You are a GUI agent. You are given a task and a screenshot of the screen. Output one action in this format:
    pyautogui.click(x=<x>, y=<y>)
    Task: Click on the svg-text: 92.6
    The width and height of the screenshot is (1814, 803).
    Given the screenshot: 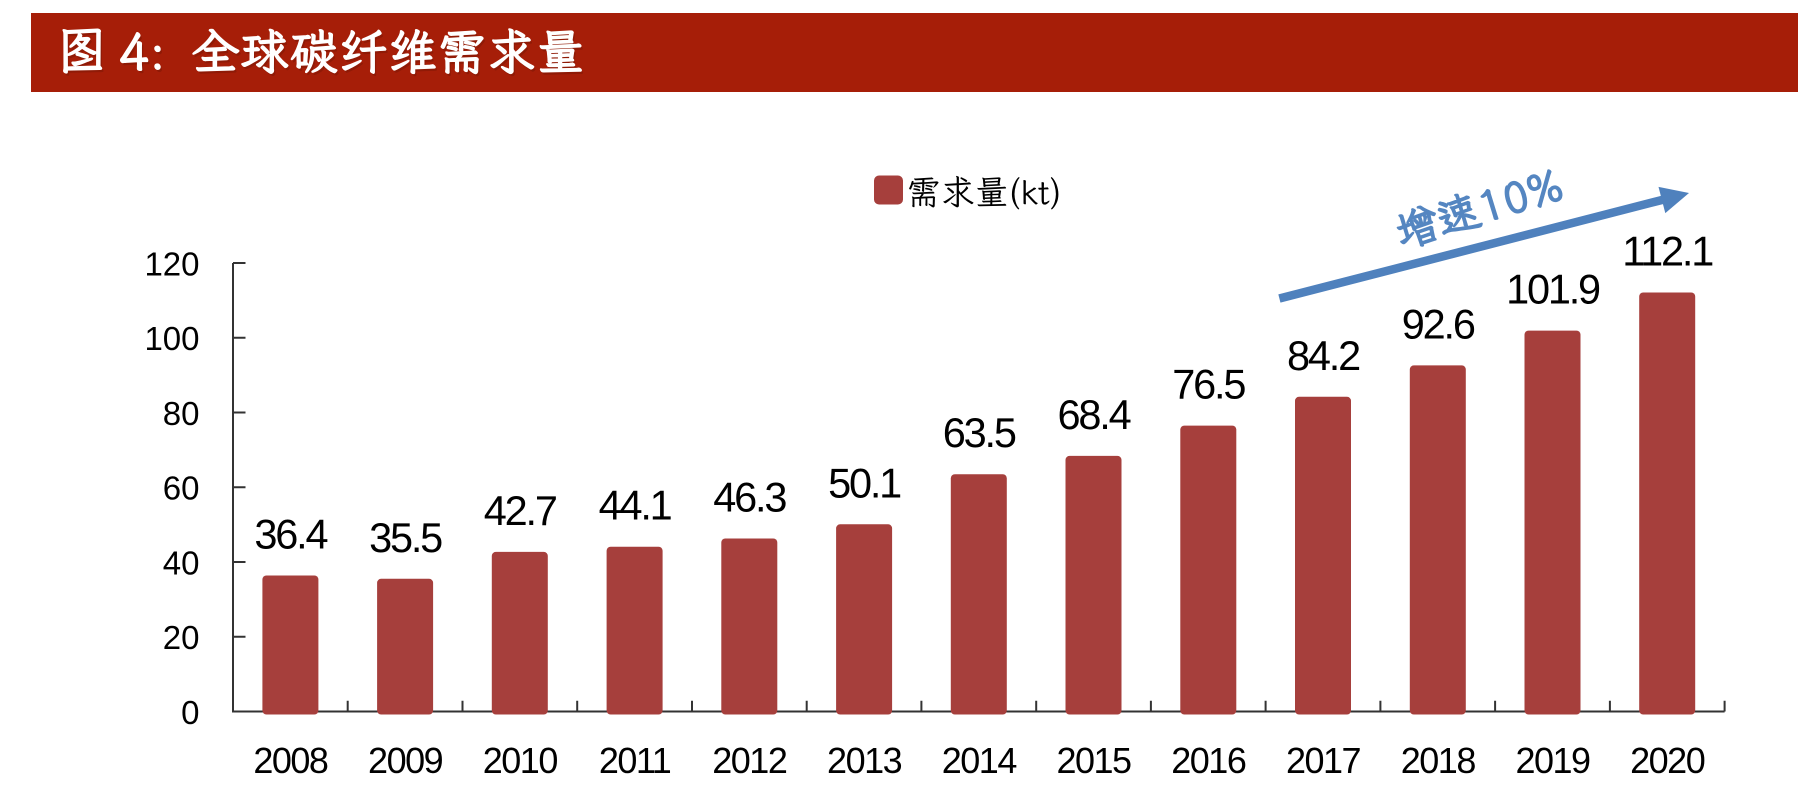 What is the action you would take?
    pyautogui.click(x=1438, y=323)
    